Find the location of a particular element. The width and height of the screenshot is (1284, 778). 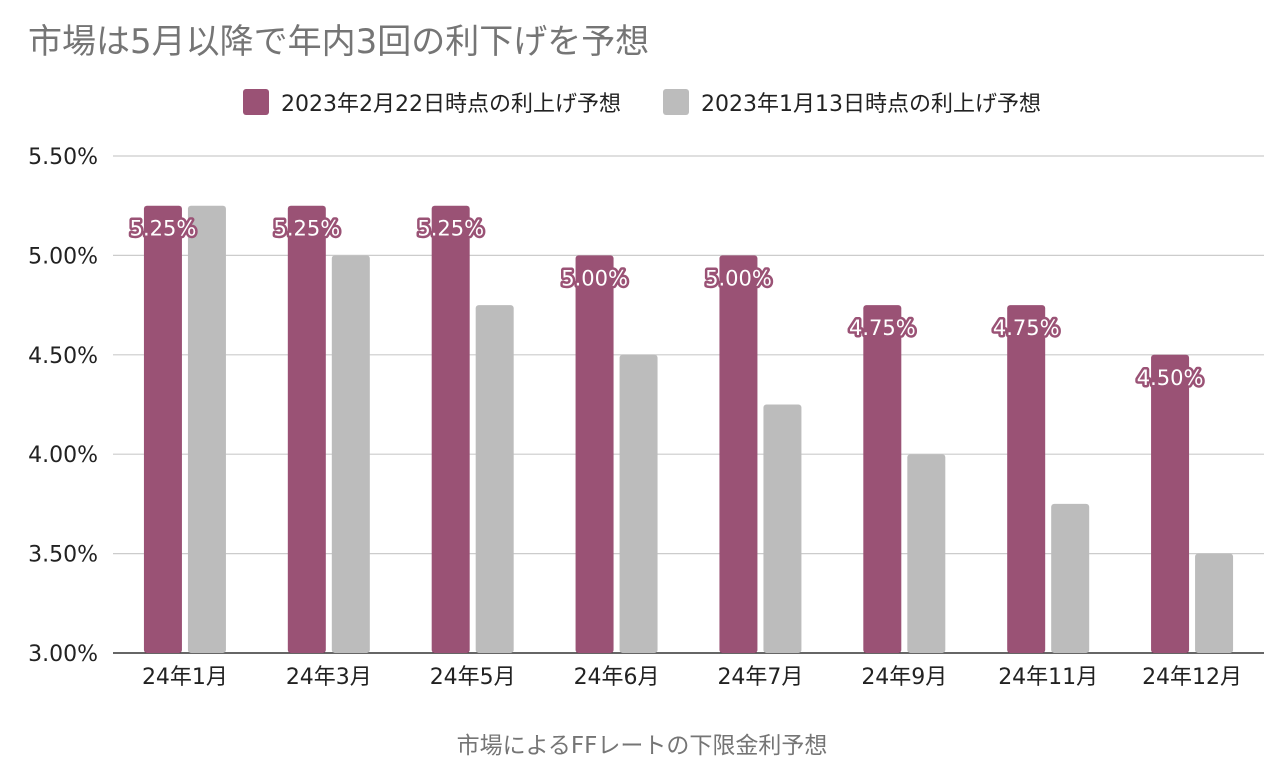

data-label: 4.50% is located at coordinates (1170, 378).